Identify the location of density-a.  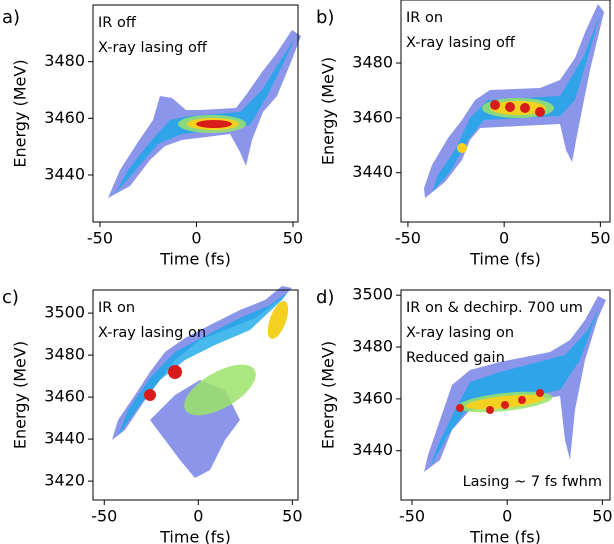
(204, 114).